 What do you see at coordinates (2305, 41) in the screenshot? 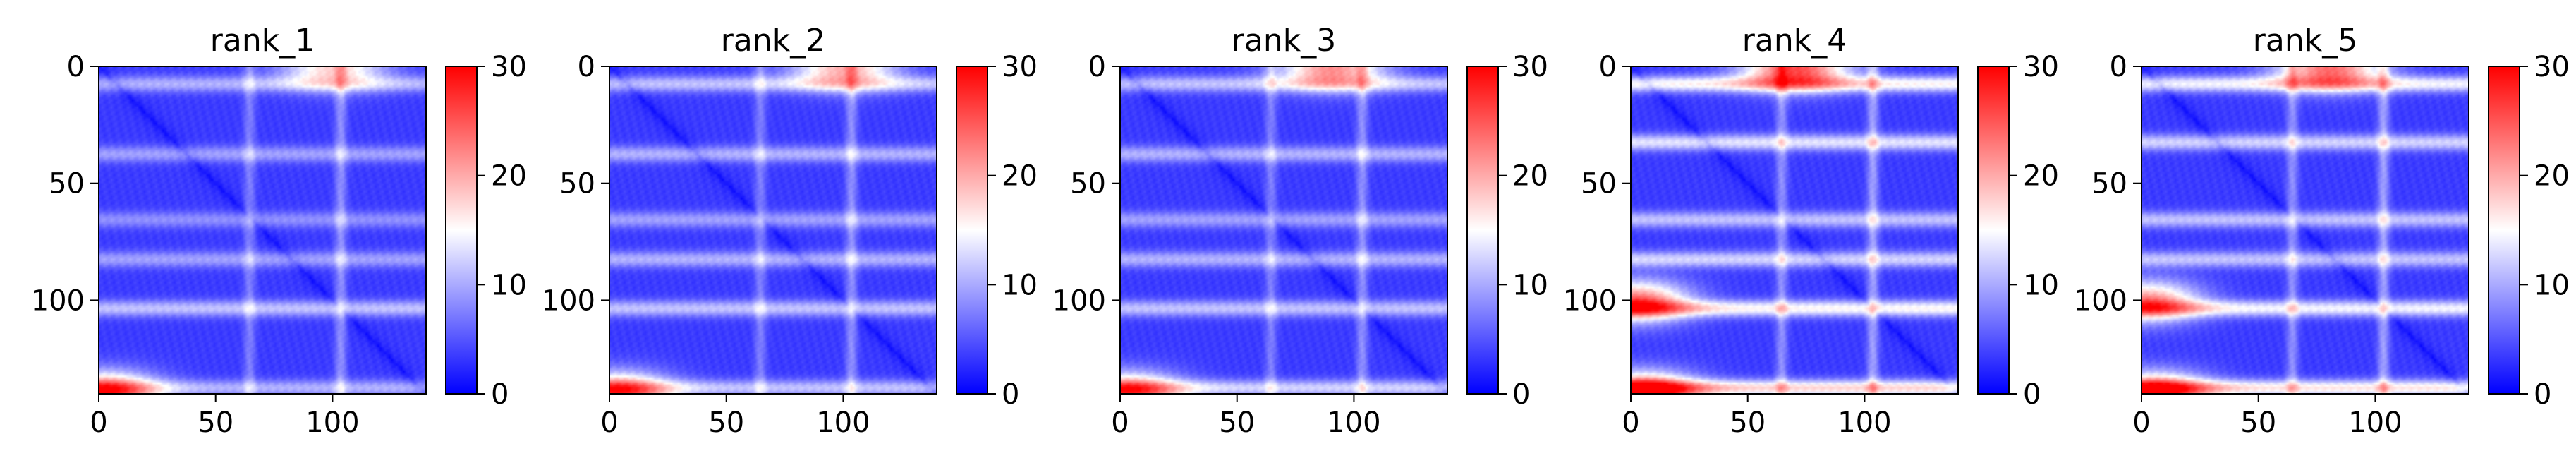
I see `panel-title: rank_5` at bounding box center [2305, 41].